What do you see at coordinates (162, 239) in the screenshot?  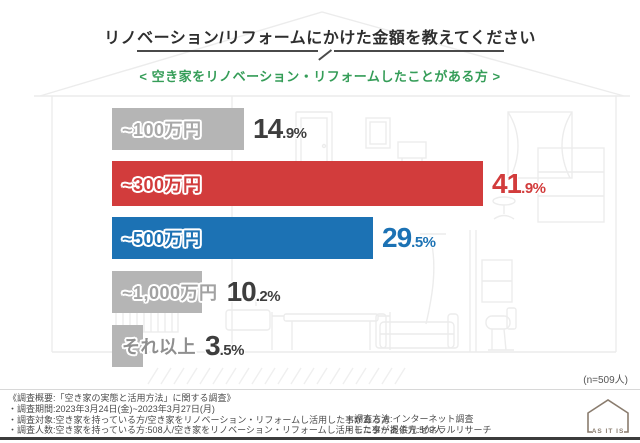 I see `bar-label: ~500万円` at bounding box center [162, 239].